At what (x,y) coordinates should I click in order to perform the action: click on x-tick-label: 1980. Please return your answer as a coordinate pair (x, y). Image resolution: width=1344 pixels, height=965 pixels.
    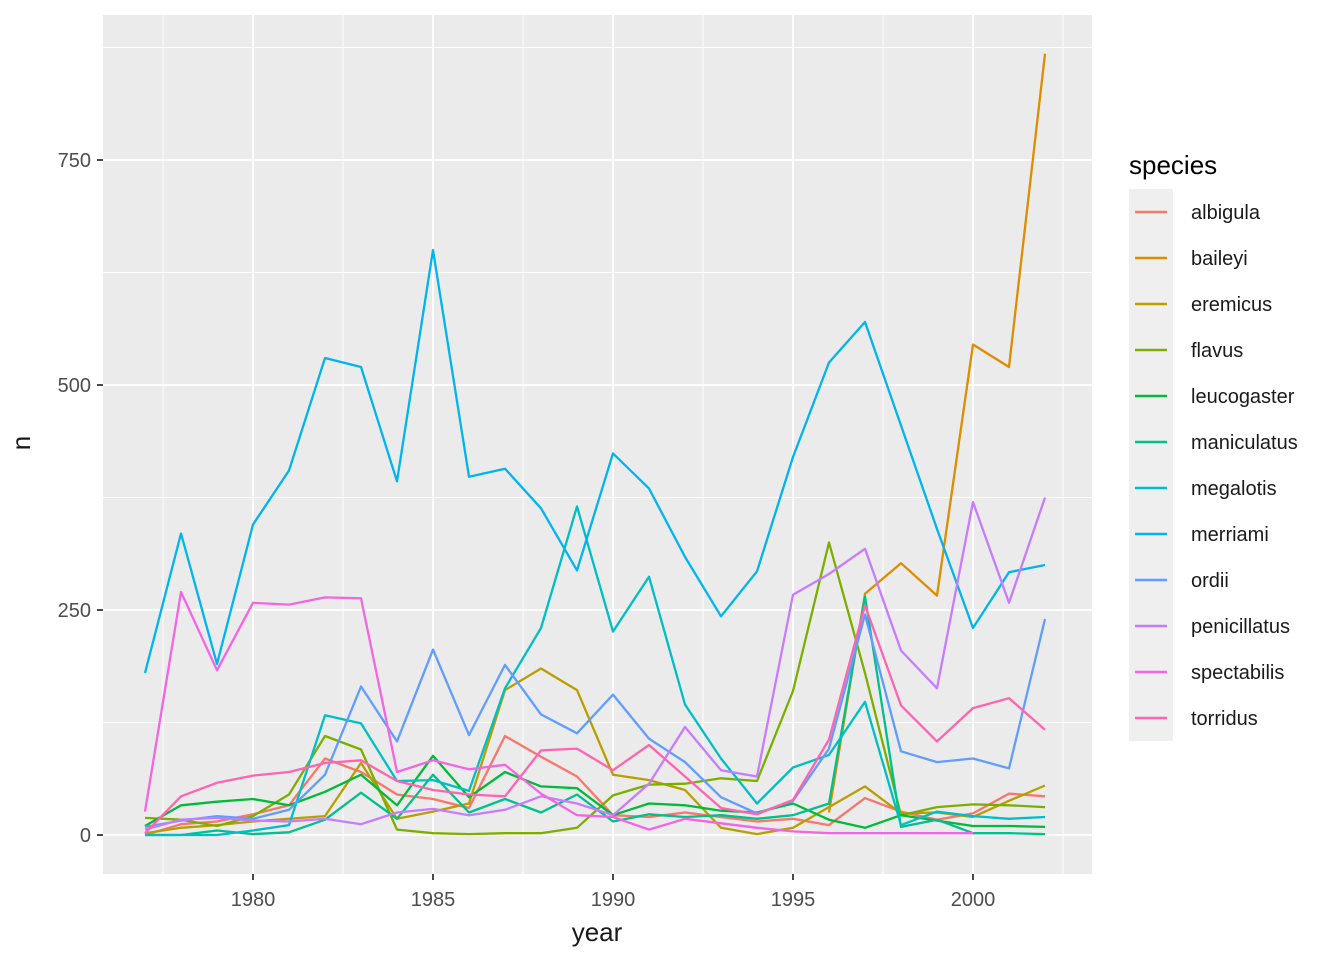
    Looking at the image, I should click on (253, 900).